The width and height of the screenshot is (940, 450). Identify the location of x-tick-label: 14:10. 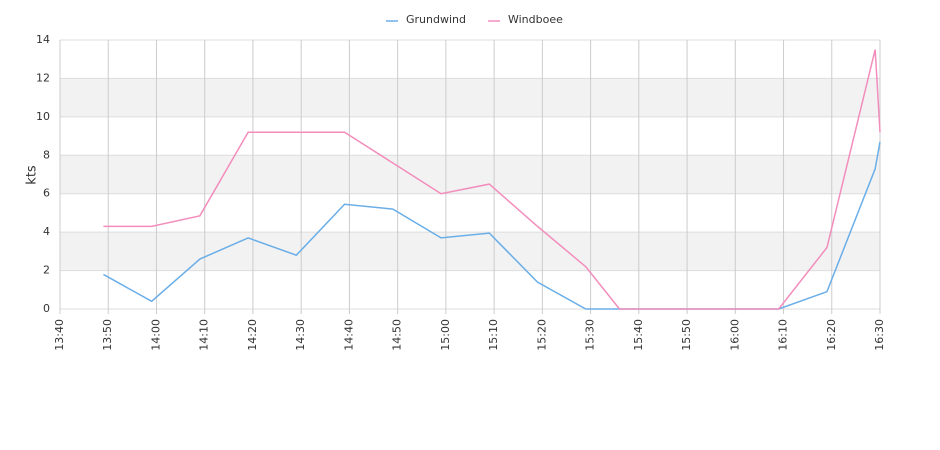
(204, 335).